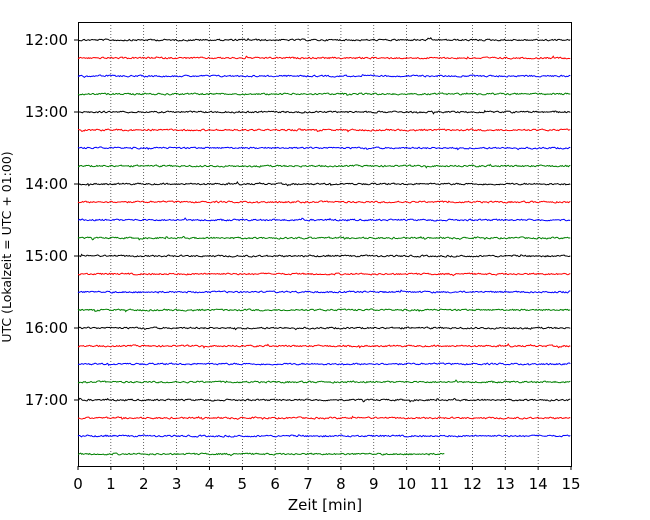  I want to click on x-tick-label: 5, so click(243, 484).